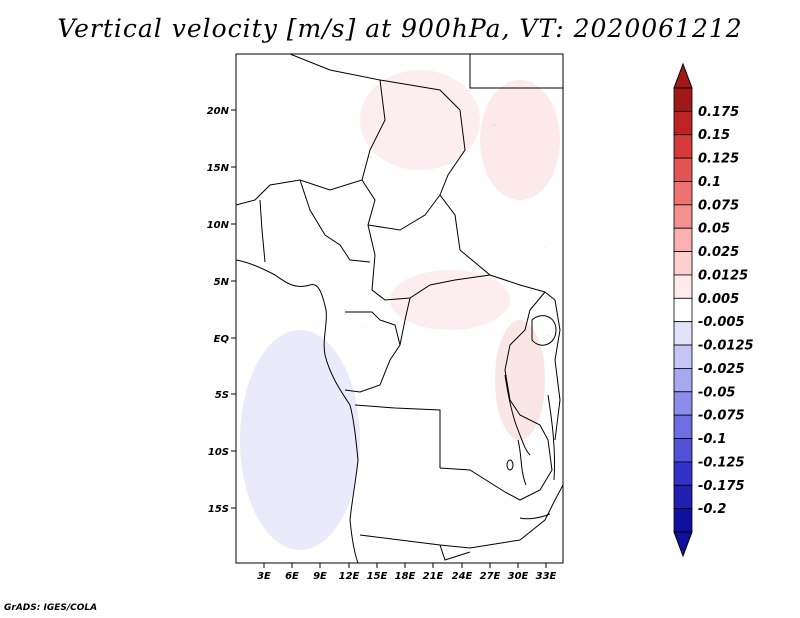 The width and height of the screenshot is (800, 618). I want to click on lat-label-10n: 10N, so click(218, 225).